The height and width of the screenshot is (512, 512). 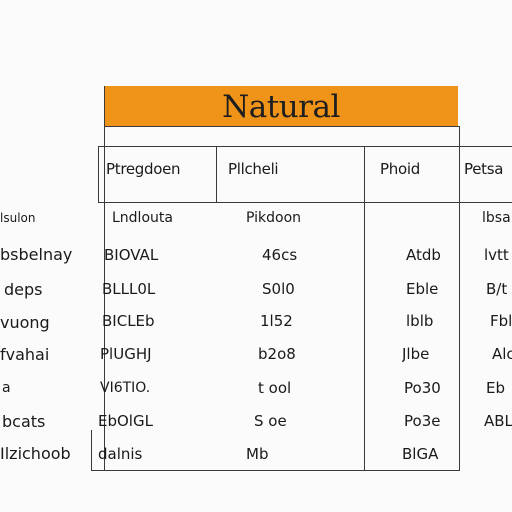 What do you see at coordinates (276, 321) in the screenshot?
I see `table-cell: 1l52` at bounding box center [276, 321].